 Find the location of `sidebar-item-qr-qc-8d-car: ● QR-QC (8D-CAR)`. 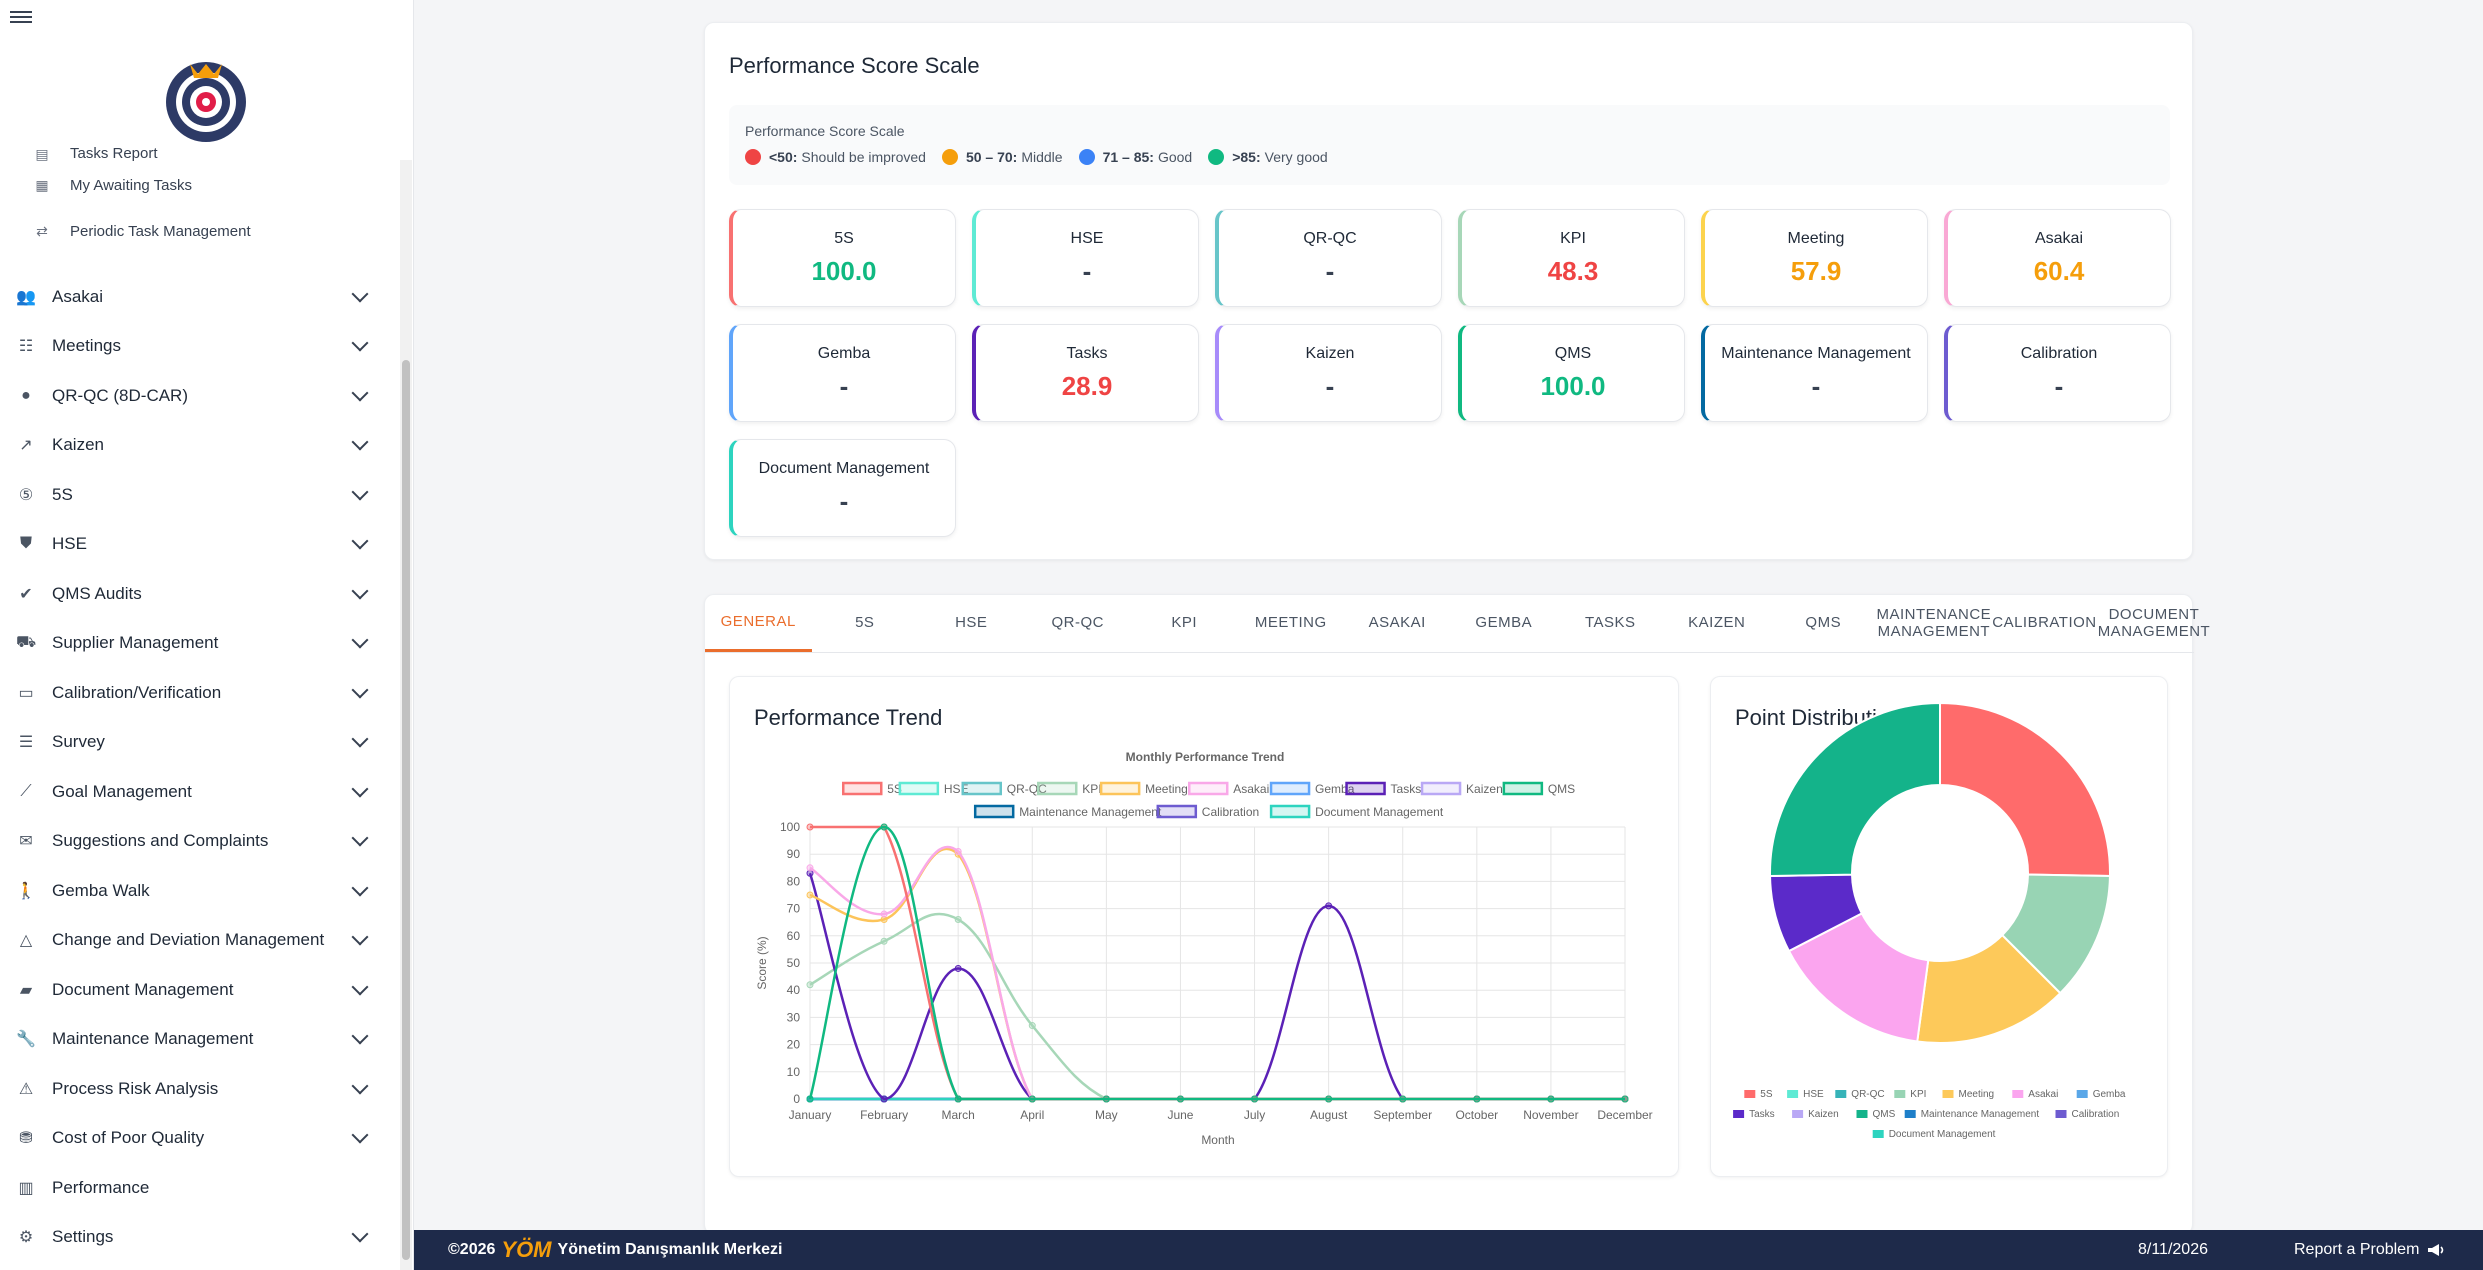

sidebar-item-qr-qc-8d-car: ● QR-QC (8D-CAR) is located at coordinates (200, 396).